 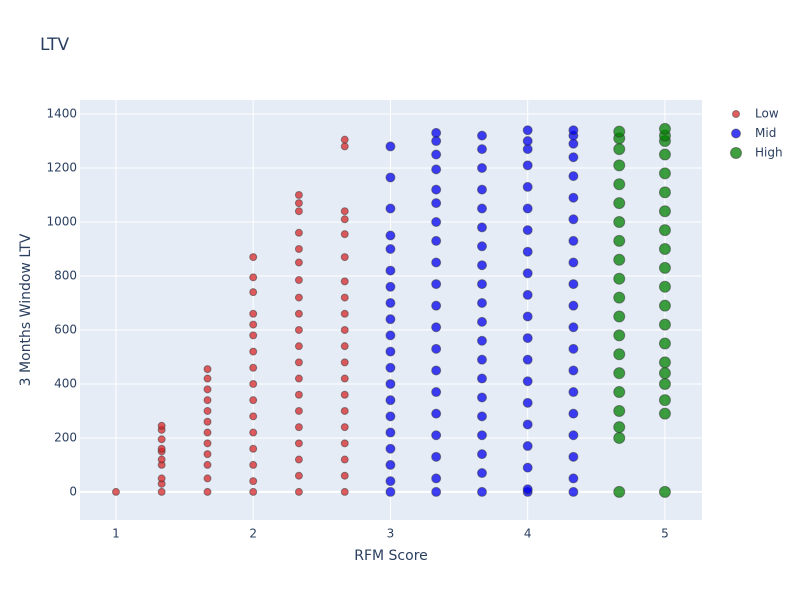 I want to click on legend-label: High, so click(x=769, y=153).